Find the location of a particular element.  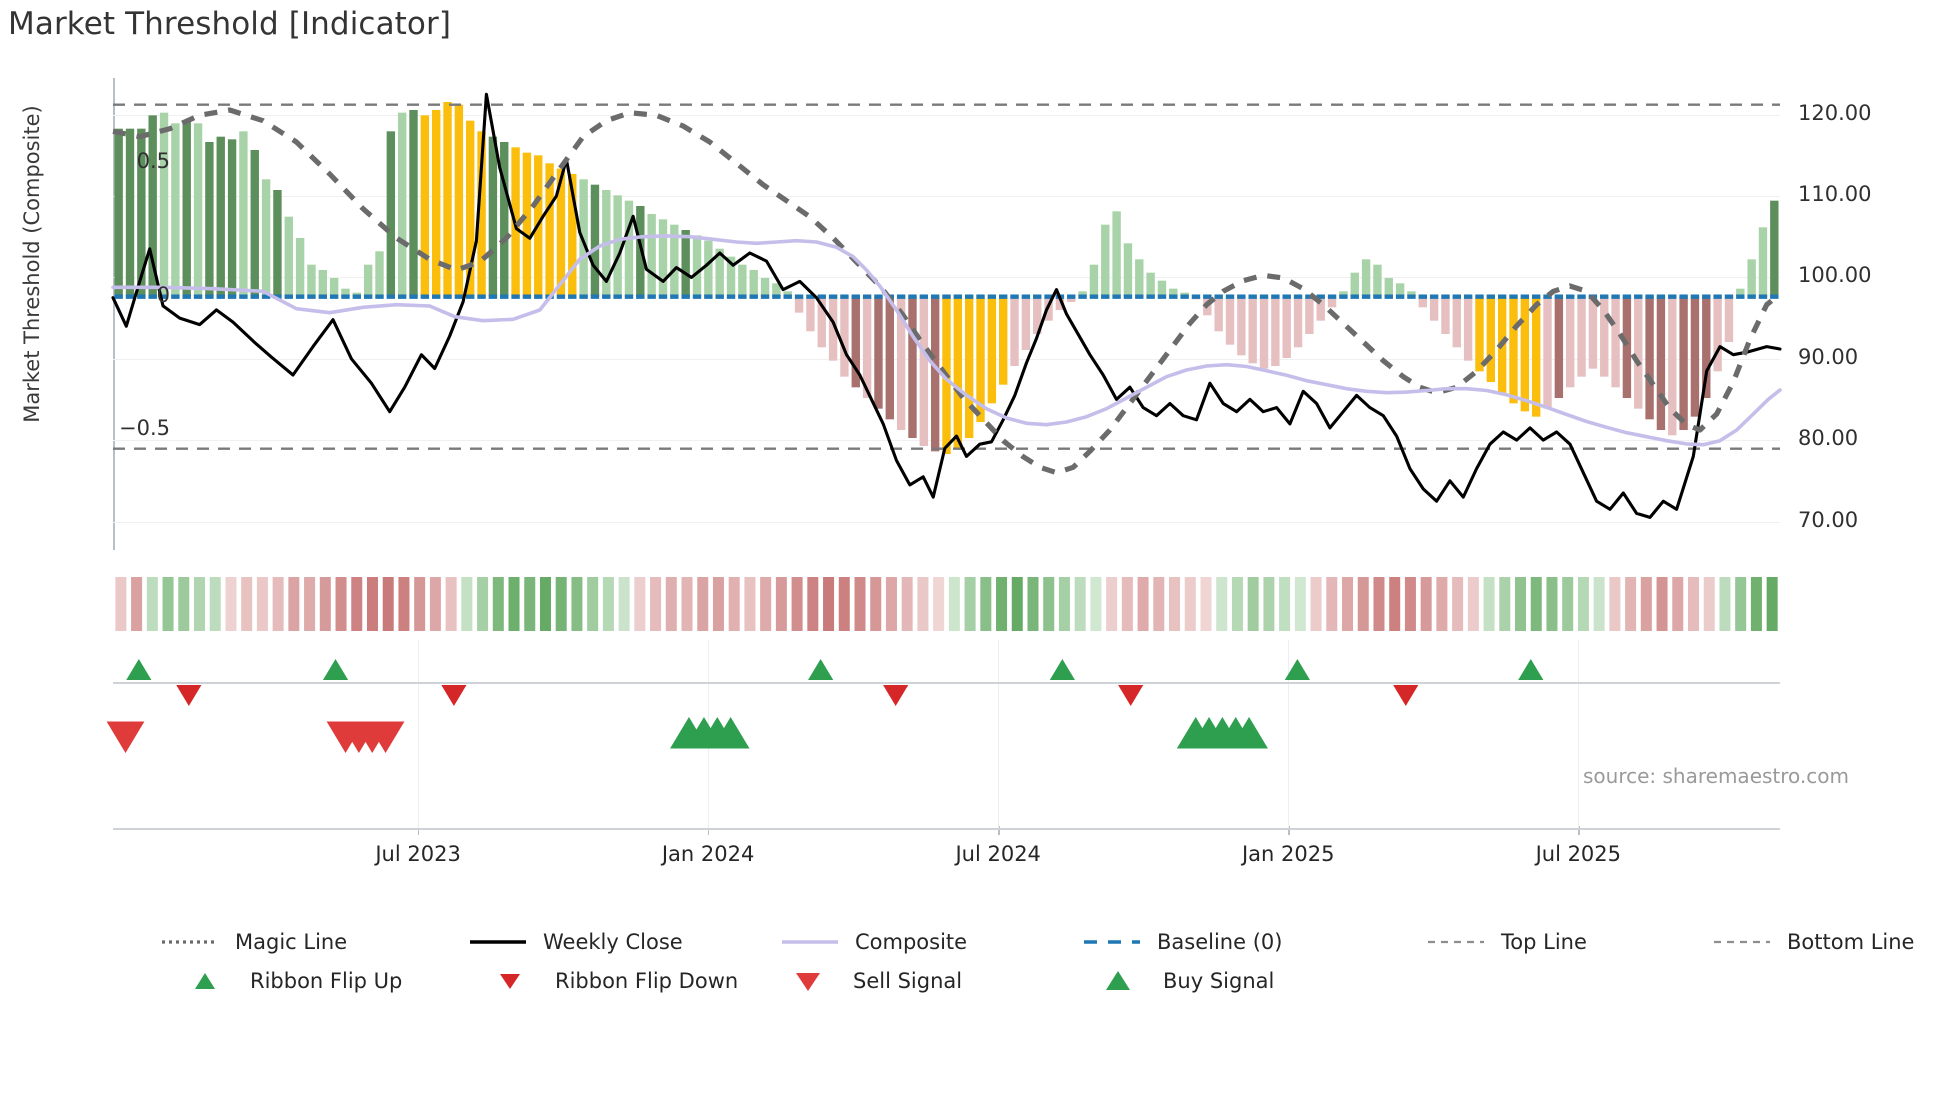

marker-row-divider is located at coordinates (946, 683).